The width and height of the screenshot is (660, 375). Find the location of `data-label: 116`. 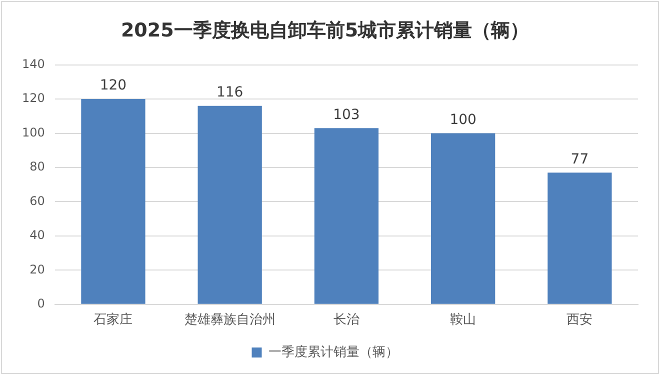

data-label: 116 is located at coordinates (230, 92).